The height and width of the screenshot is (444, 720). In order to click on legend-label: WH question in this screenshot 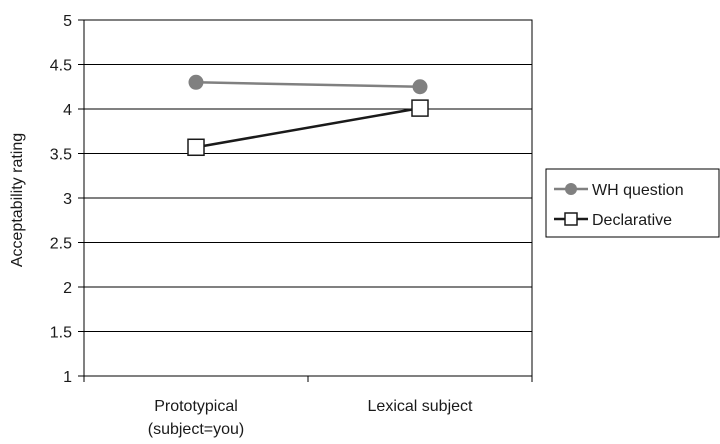, I will do `click(638, 190)`.